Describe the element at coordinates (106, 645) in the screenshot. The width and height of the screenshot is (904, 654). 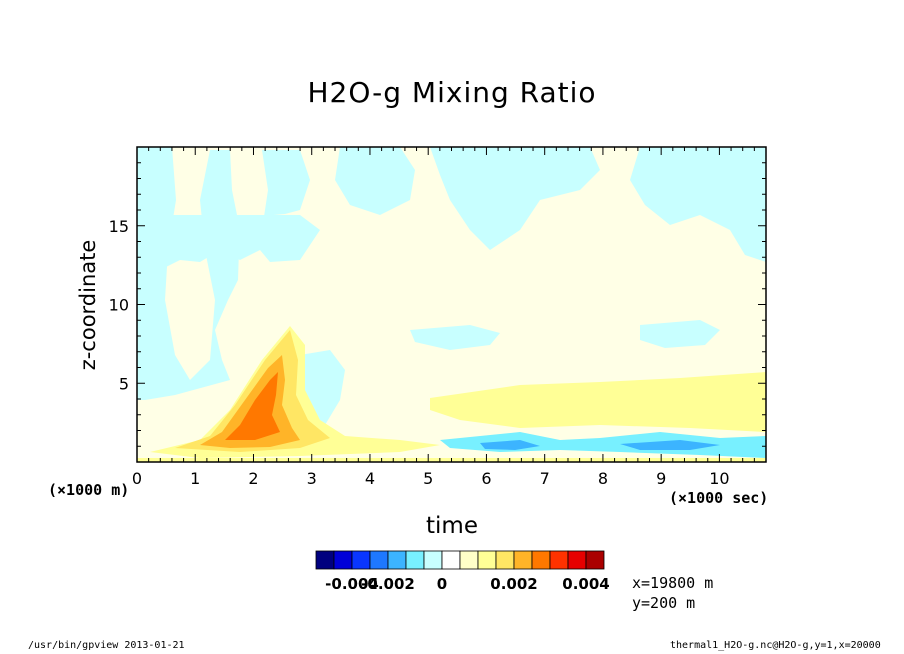
I see `footer-left: /usr/bin/gpview 2013-01-21` at that location.